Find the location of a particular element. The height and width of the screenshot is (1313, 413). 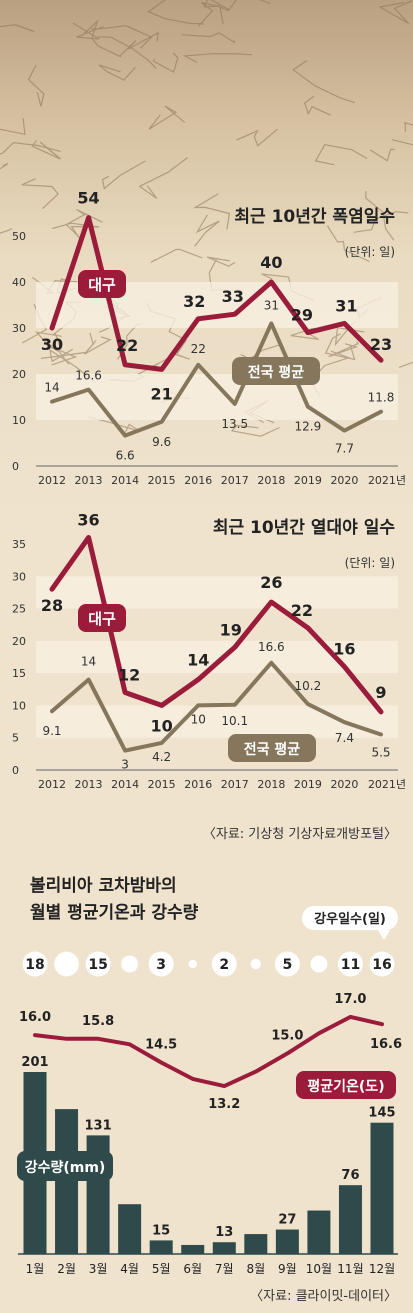

chart2-y-tick: 15 is located at coordinates (19, 673).